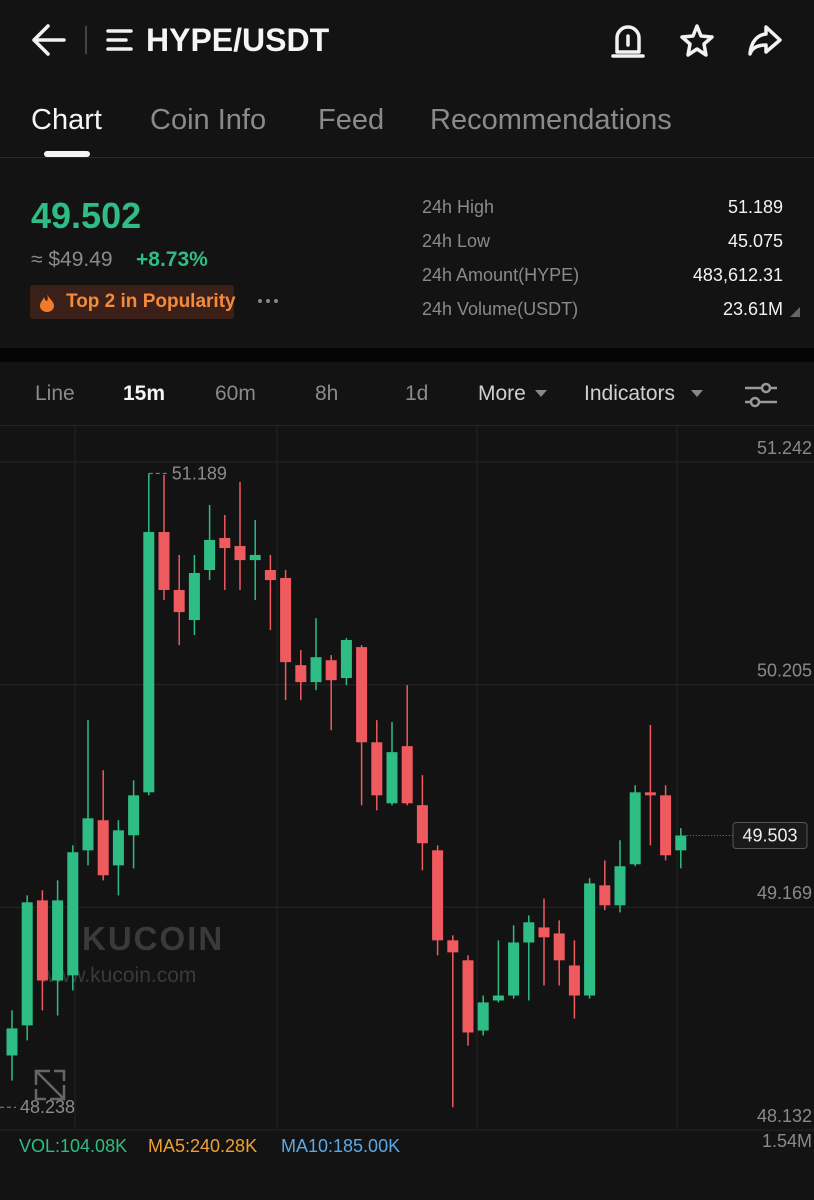 This screenshot has height=1200, width=814. Describe the element at coordinates (199, 473) in the screenshot. I see `high-marker-label: 51.189` at that location.